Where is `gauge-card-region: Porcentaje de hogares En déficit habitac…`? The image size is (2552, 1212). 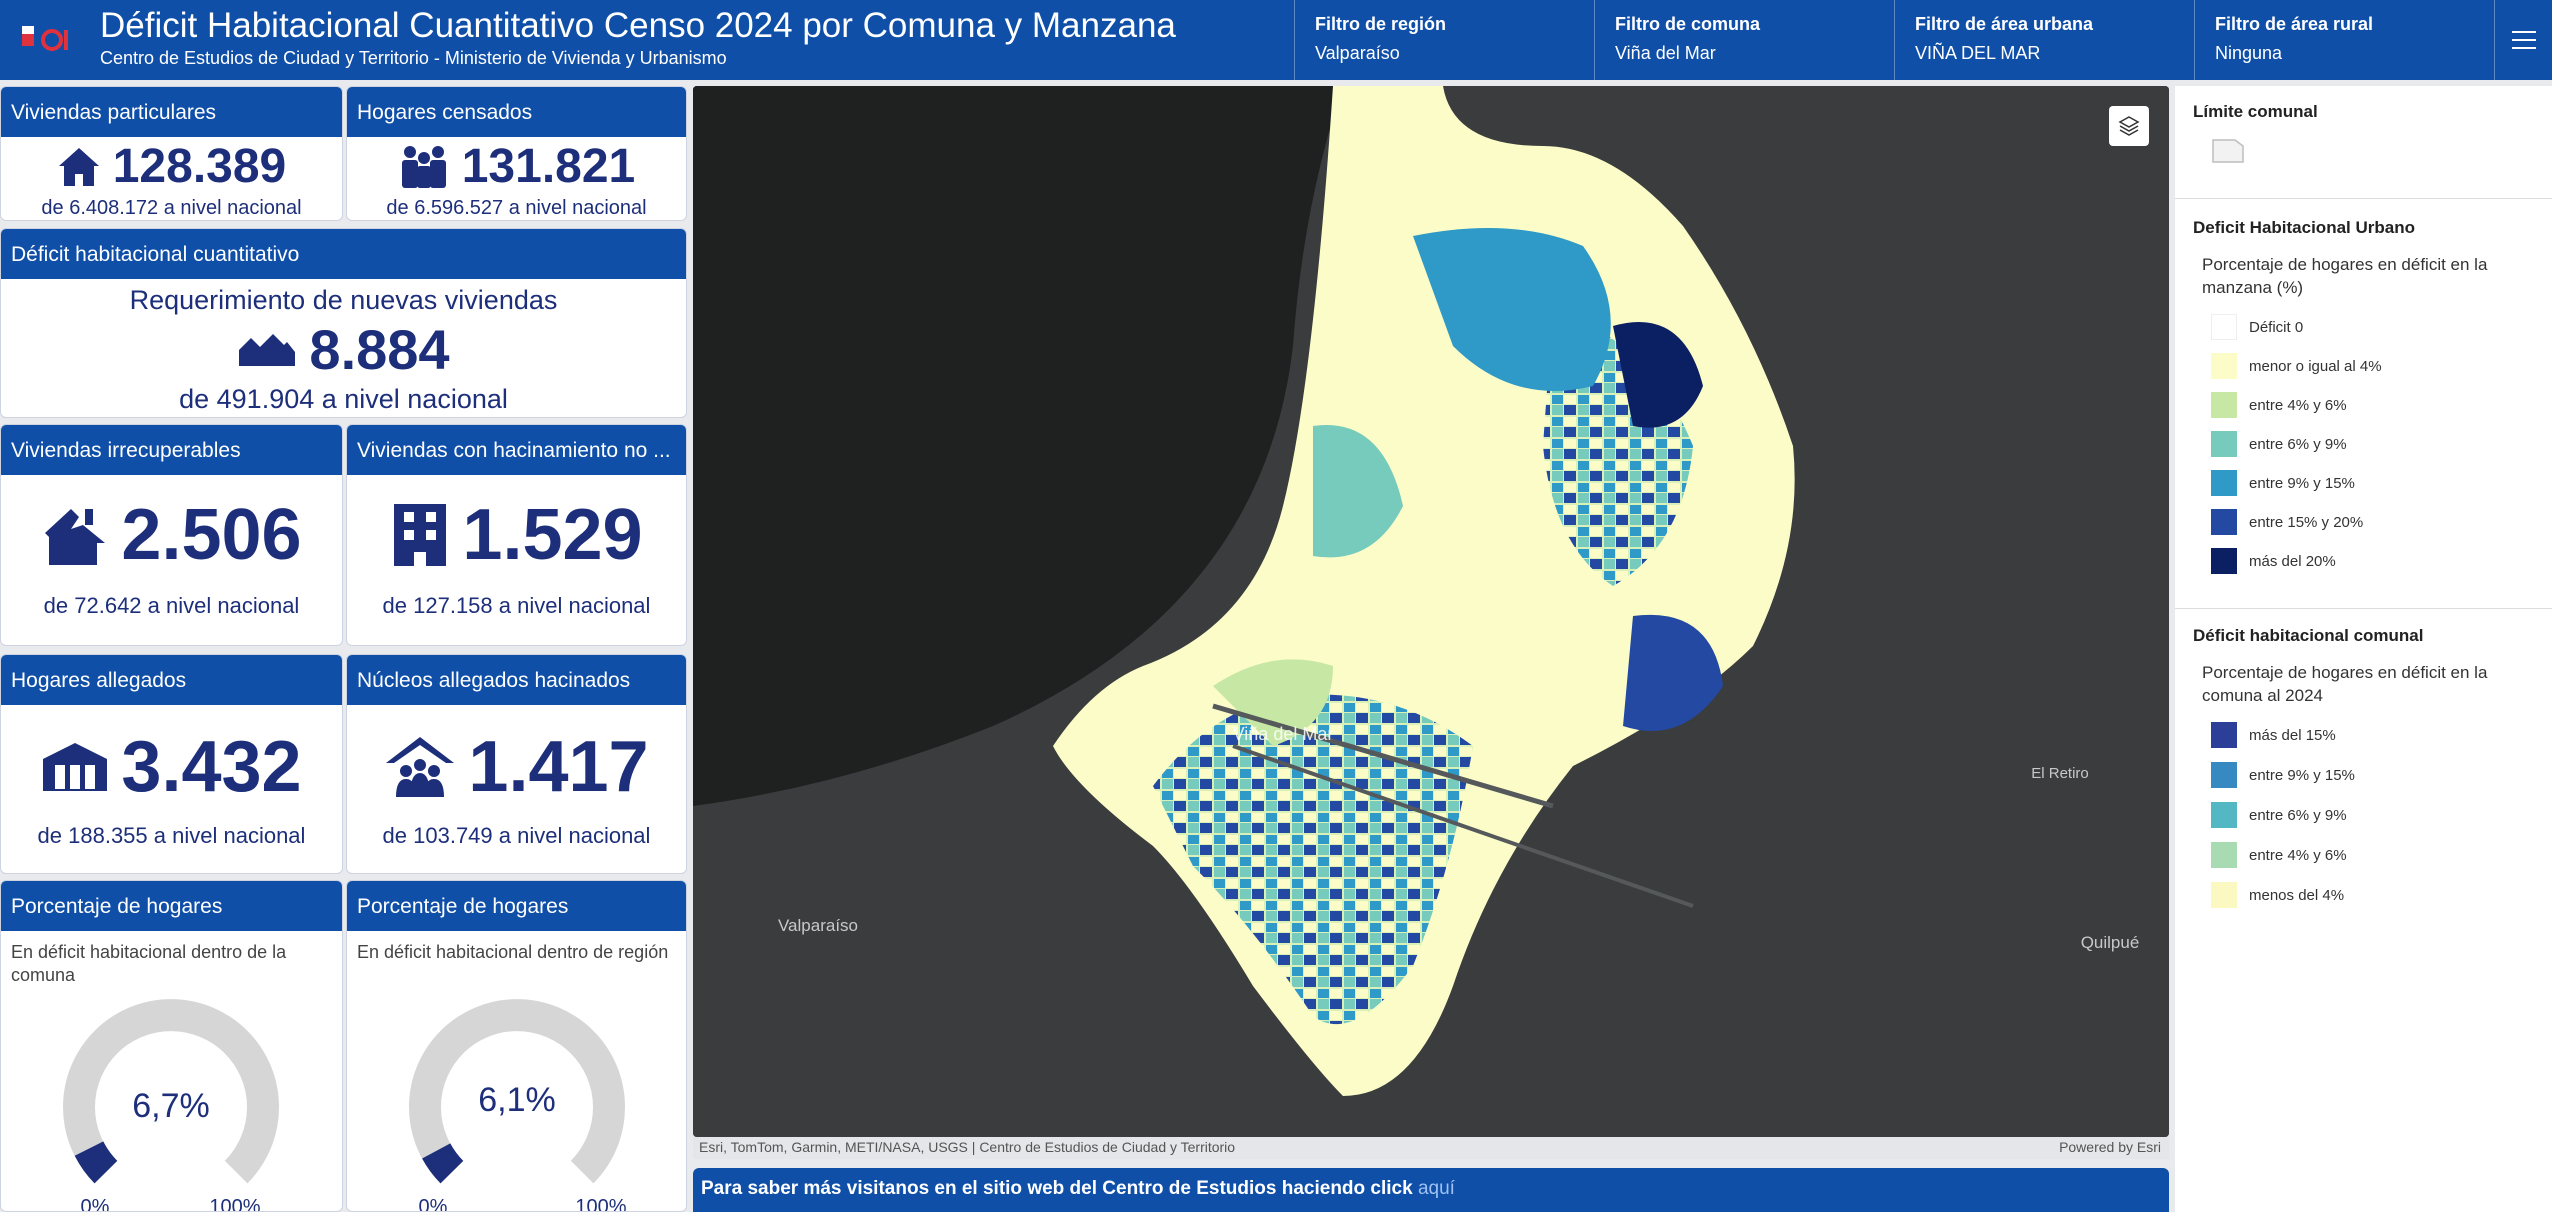 gauge-card-region: Porcentaje de hogares En déficit habitac… is located at coordinates (516, 1046).